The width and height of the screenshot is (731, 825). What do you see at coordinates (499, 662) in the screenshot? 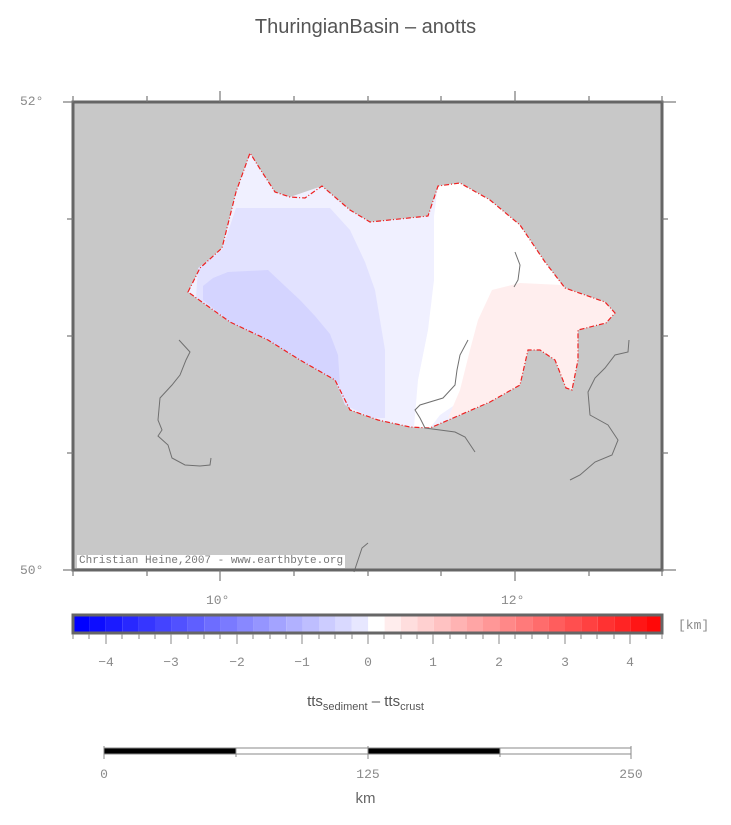
I see `colorbar-tick-label: 2` at bounding box center [499, 662].